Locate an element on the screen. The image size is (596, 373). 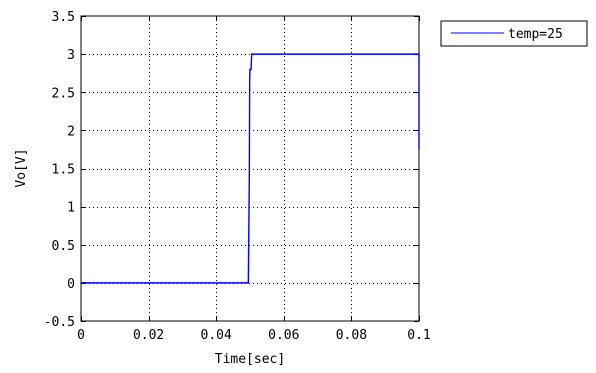
y-tick-label: 1.5 is located at coordinates (63, 170).